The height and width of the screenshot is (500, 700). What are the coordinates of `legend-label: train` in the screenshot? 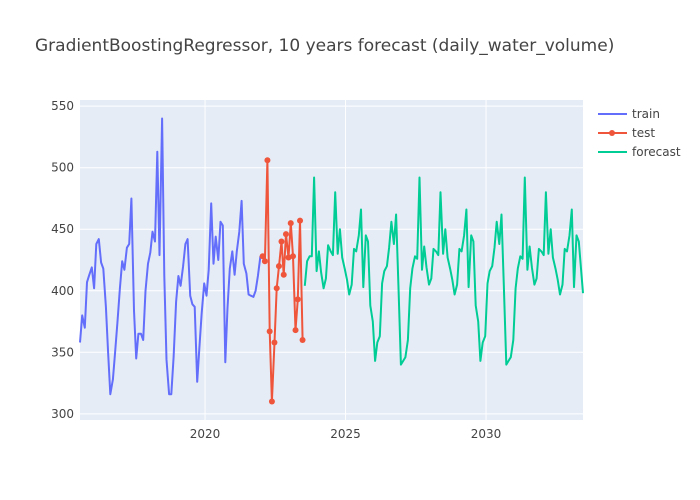 It's located at (646, 114).